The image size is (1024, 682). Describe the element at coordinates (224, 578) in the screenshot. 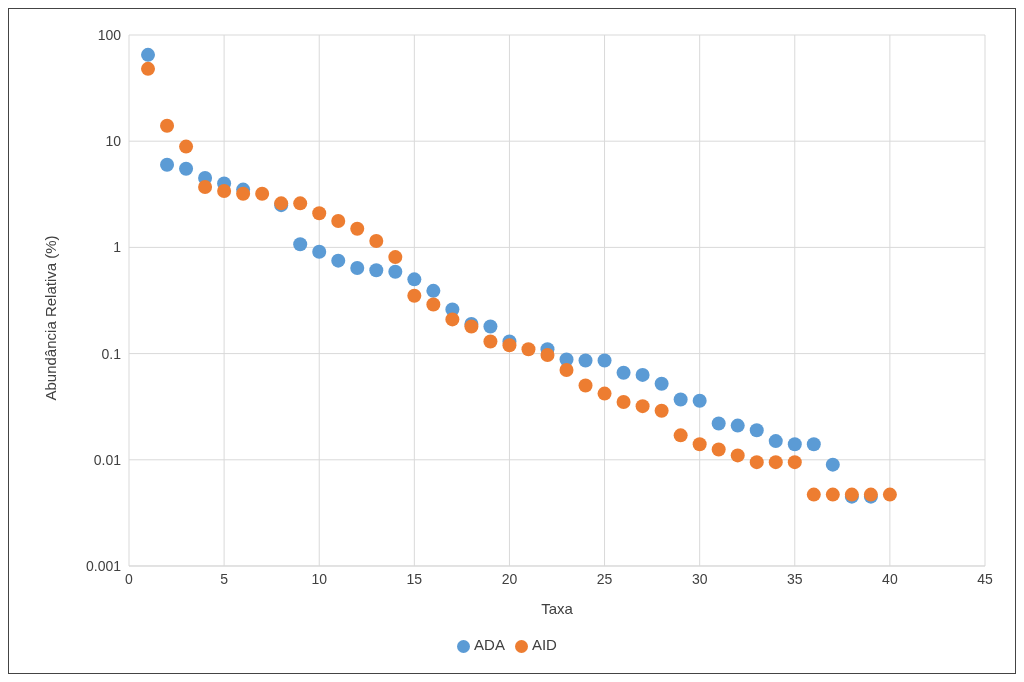

I see `x-tick-label: 5` at that location.